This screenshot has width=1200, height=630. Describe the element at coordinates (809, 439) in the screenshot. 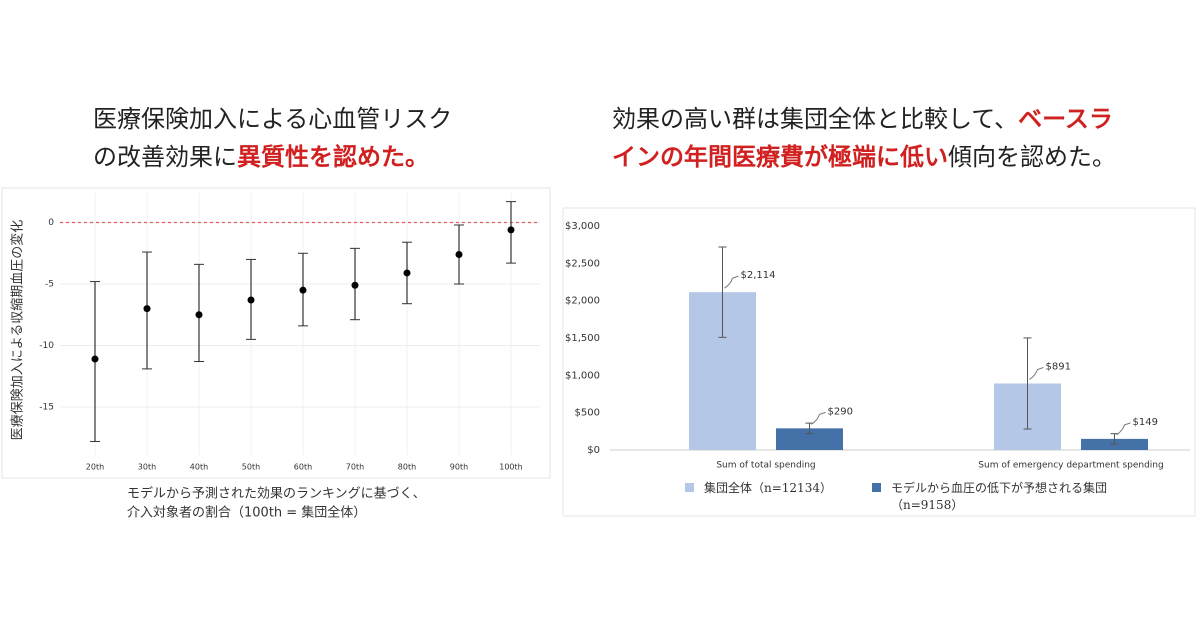

I see `bar` at that location.